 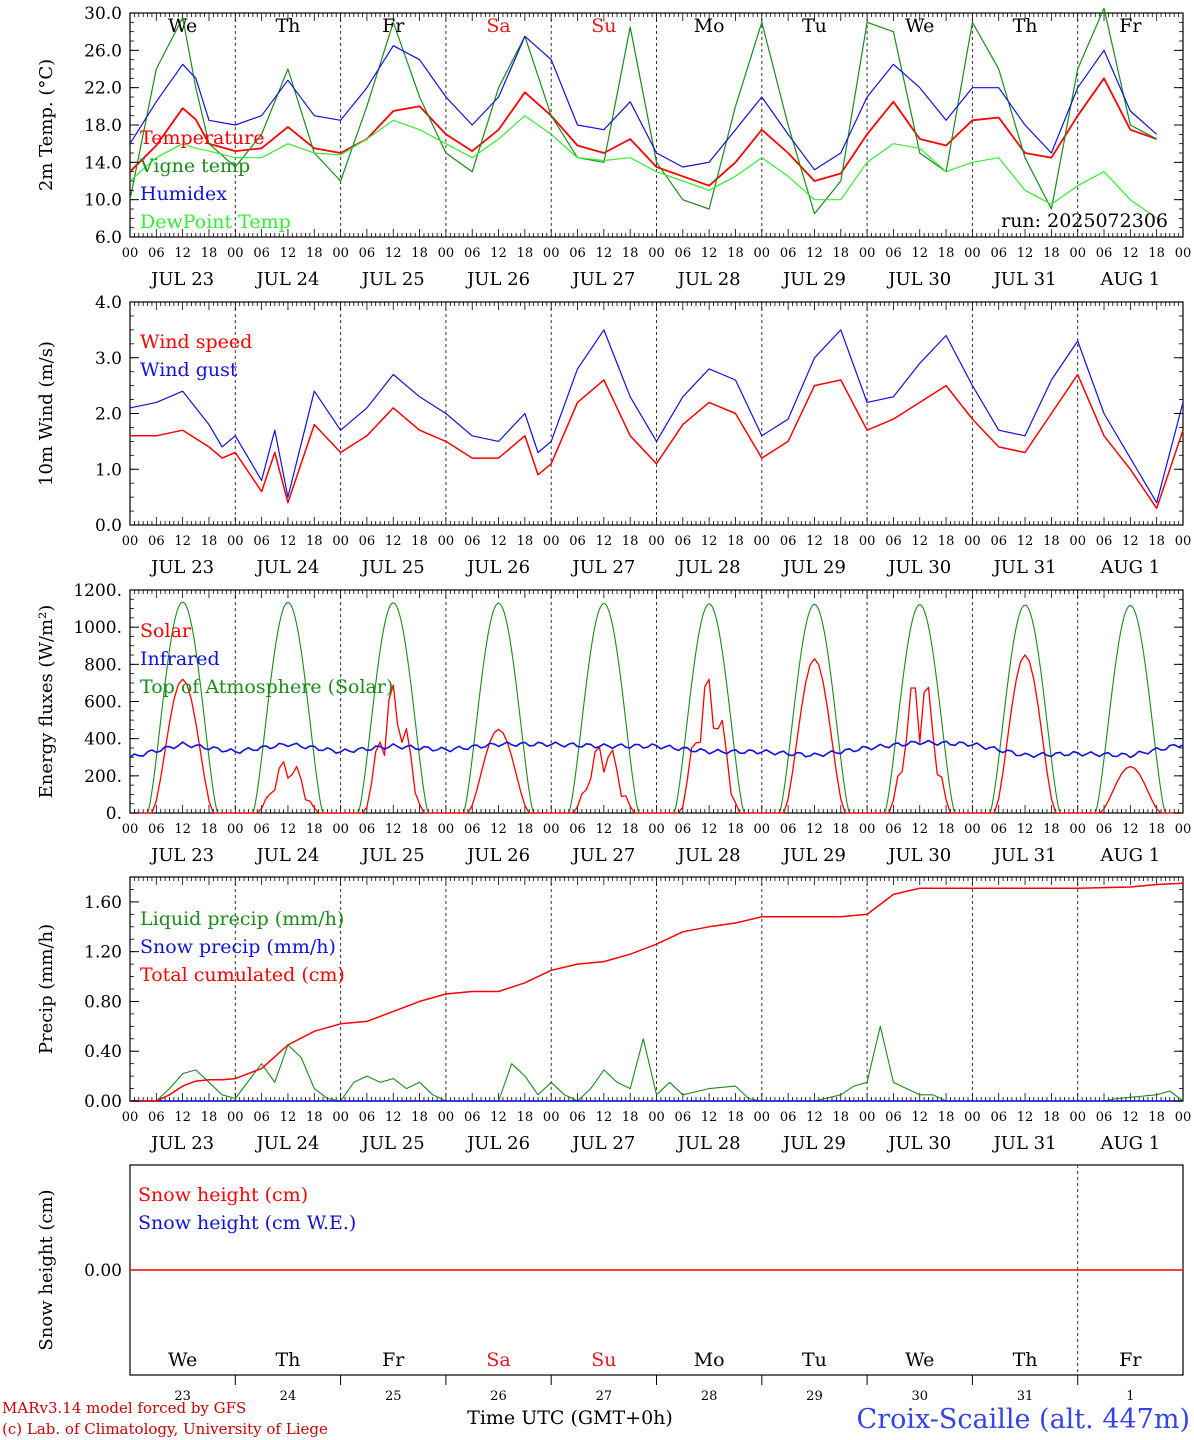 What do you see at coordinates (103, 126) in the screenshot?
I see `y-tick-label: 18.0` at bounding box center [103, 126].